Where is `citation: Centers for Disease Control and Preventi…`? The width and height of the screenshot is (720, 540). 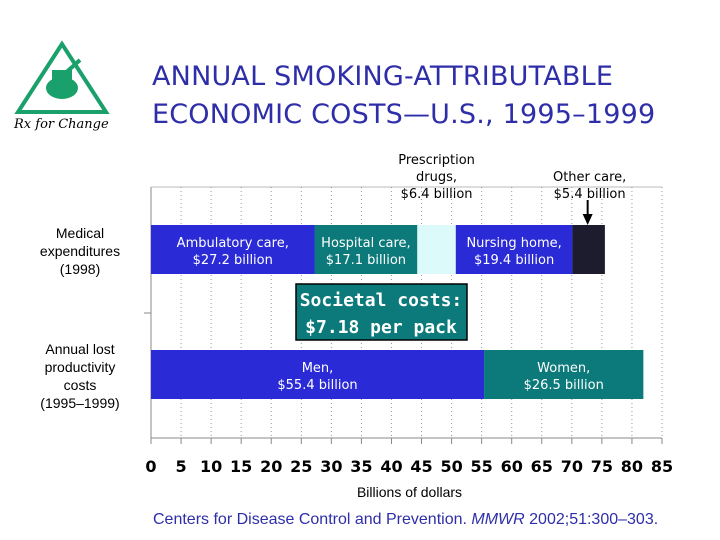 citation: Centers for Disease Control and Preventi… is located at coordinates (405, 520).